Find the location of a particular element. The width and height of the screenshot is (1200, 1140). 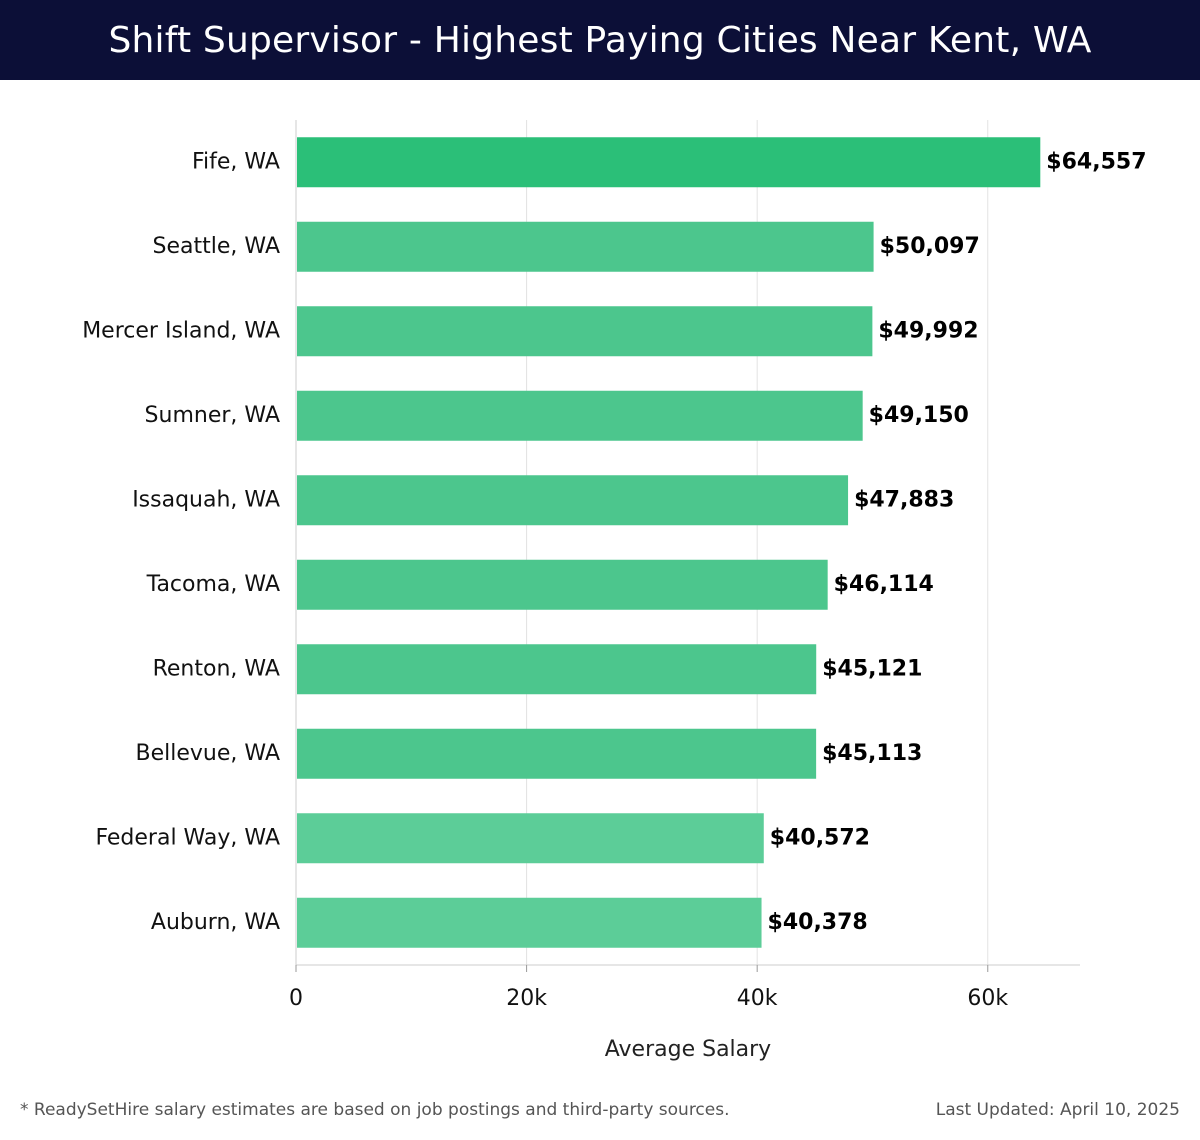

category-label-8: Federal Way, WA is located at coordinates (187, 837).